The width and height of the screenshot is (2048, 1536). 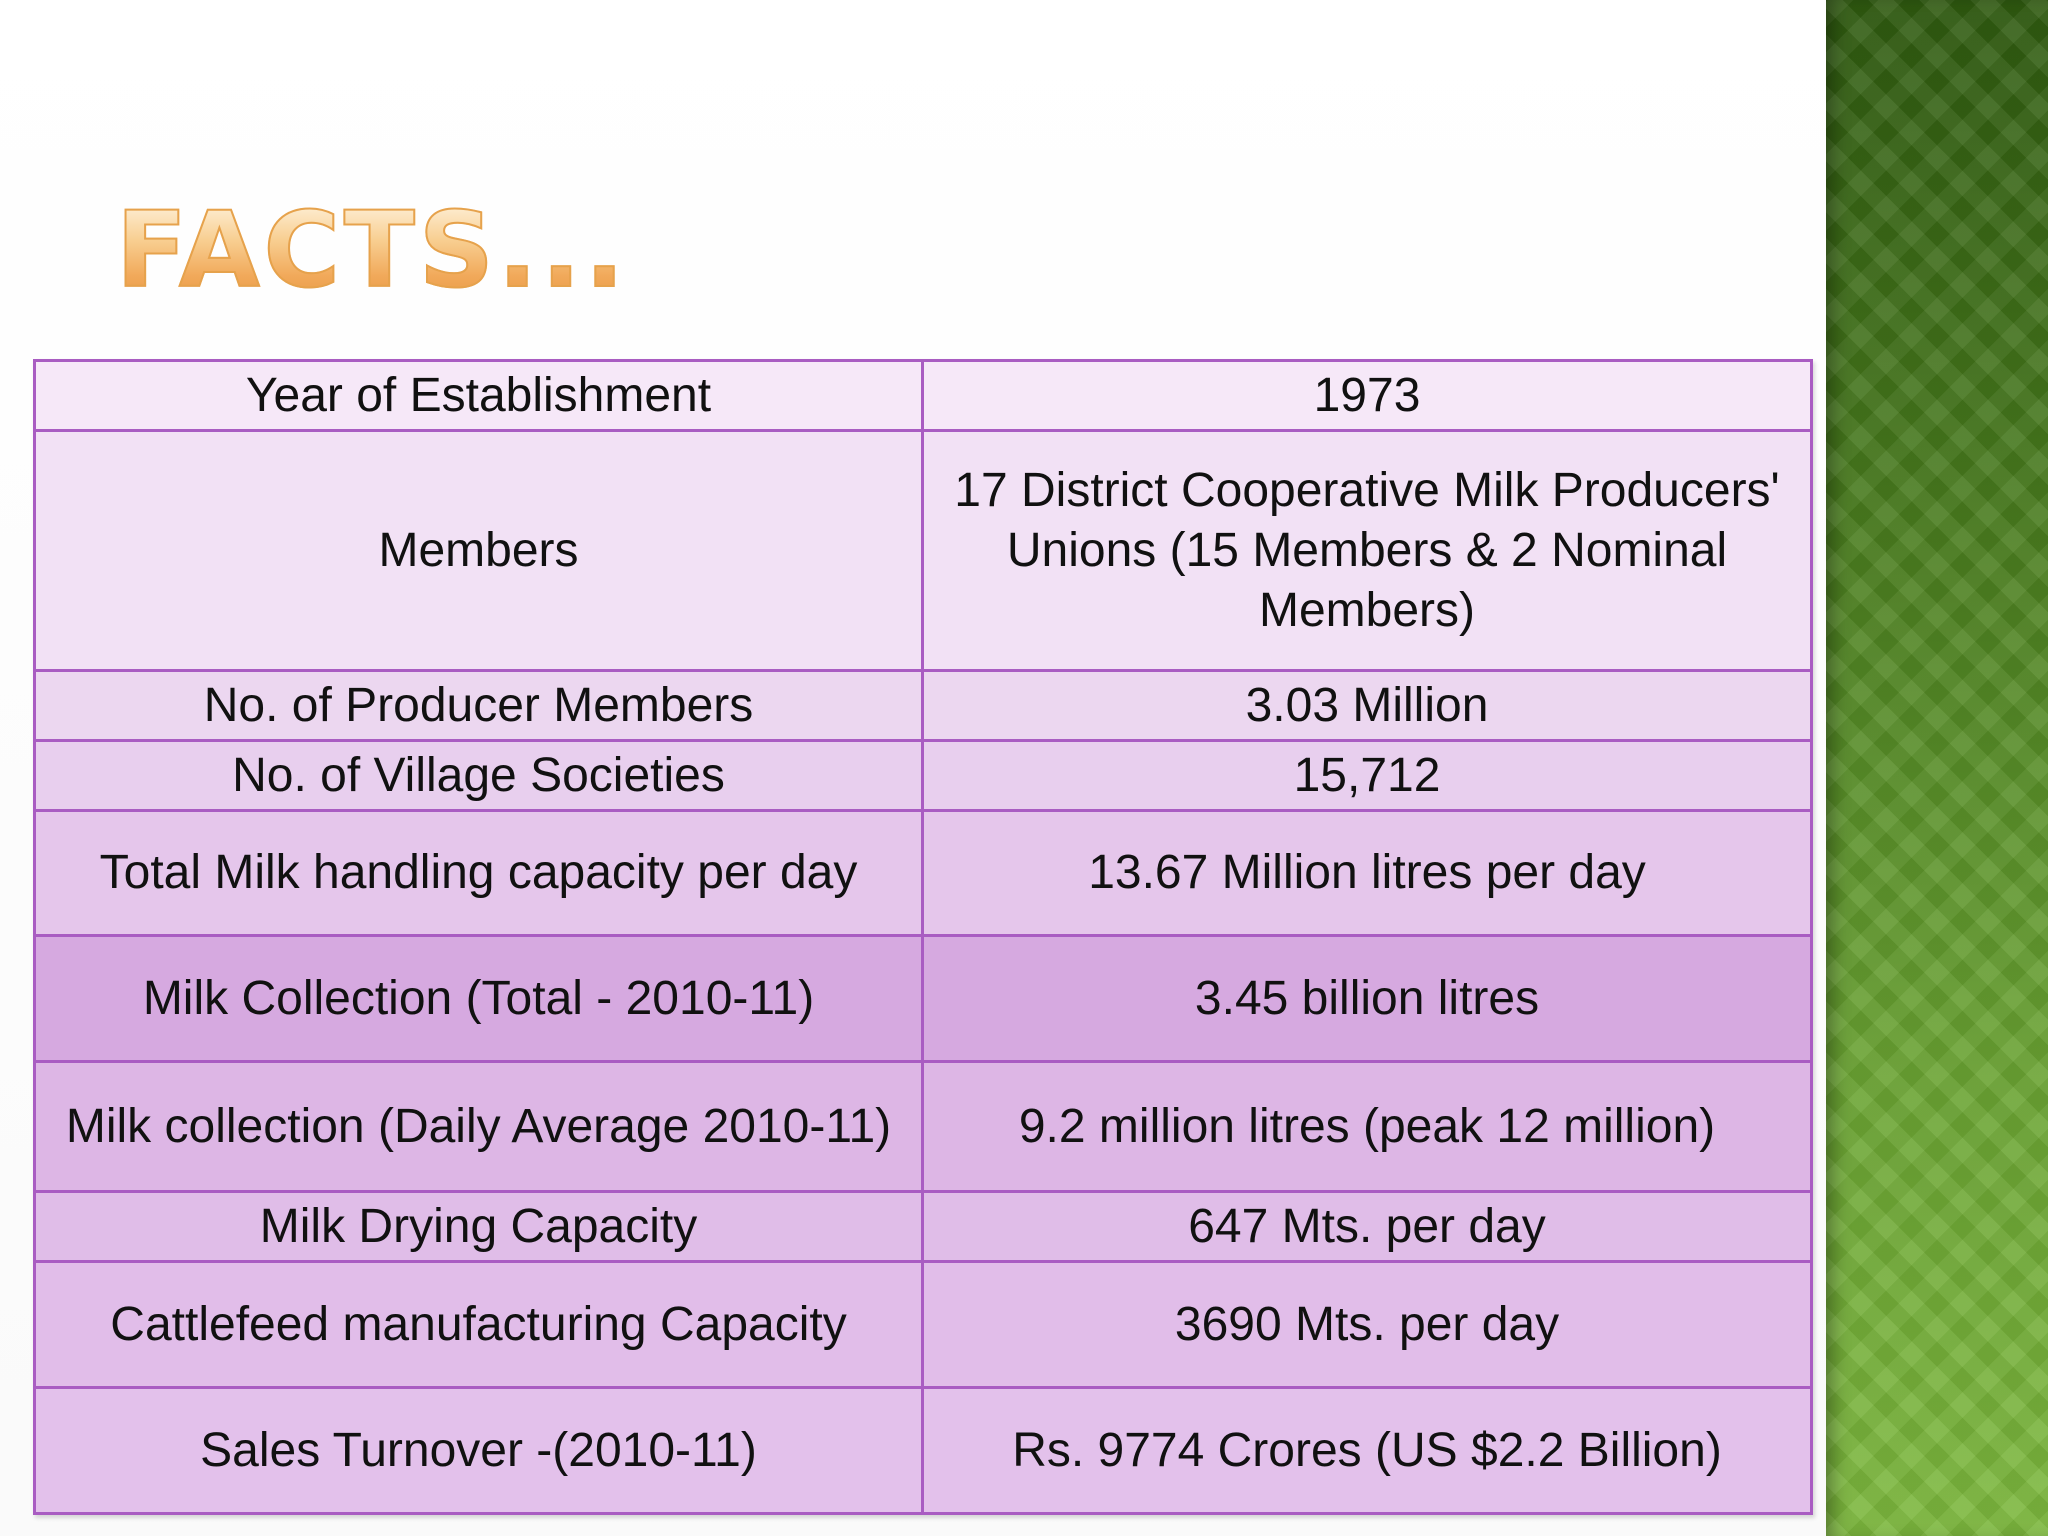 What do you see at coordinates (478, 775) in the screenshot?
I see `fact-label: No. of Village Societies` at bounding box center [478, 775].